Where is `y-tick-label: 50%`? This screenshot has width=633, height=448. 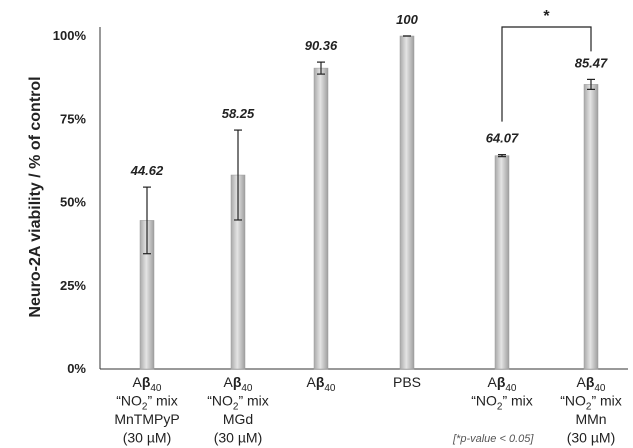 y-tick-label: 50% is located at coordinates (73, 202).